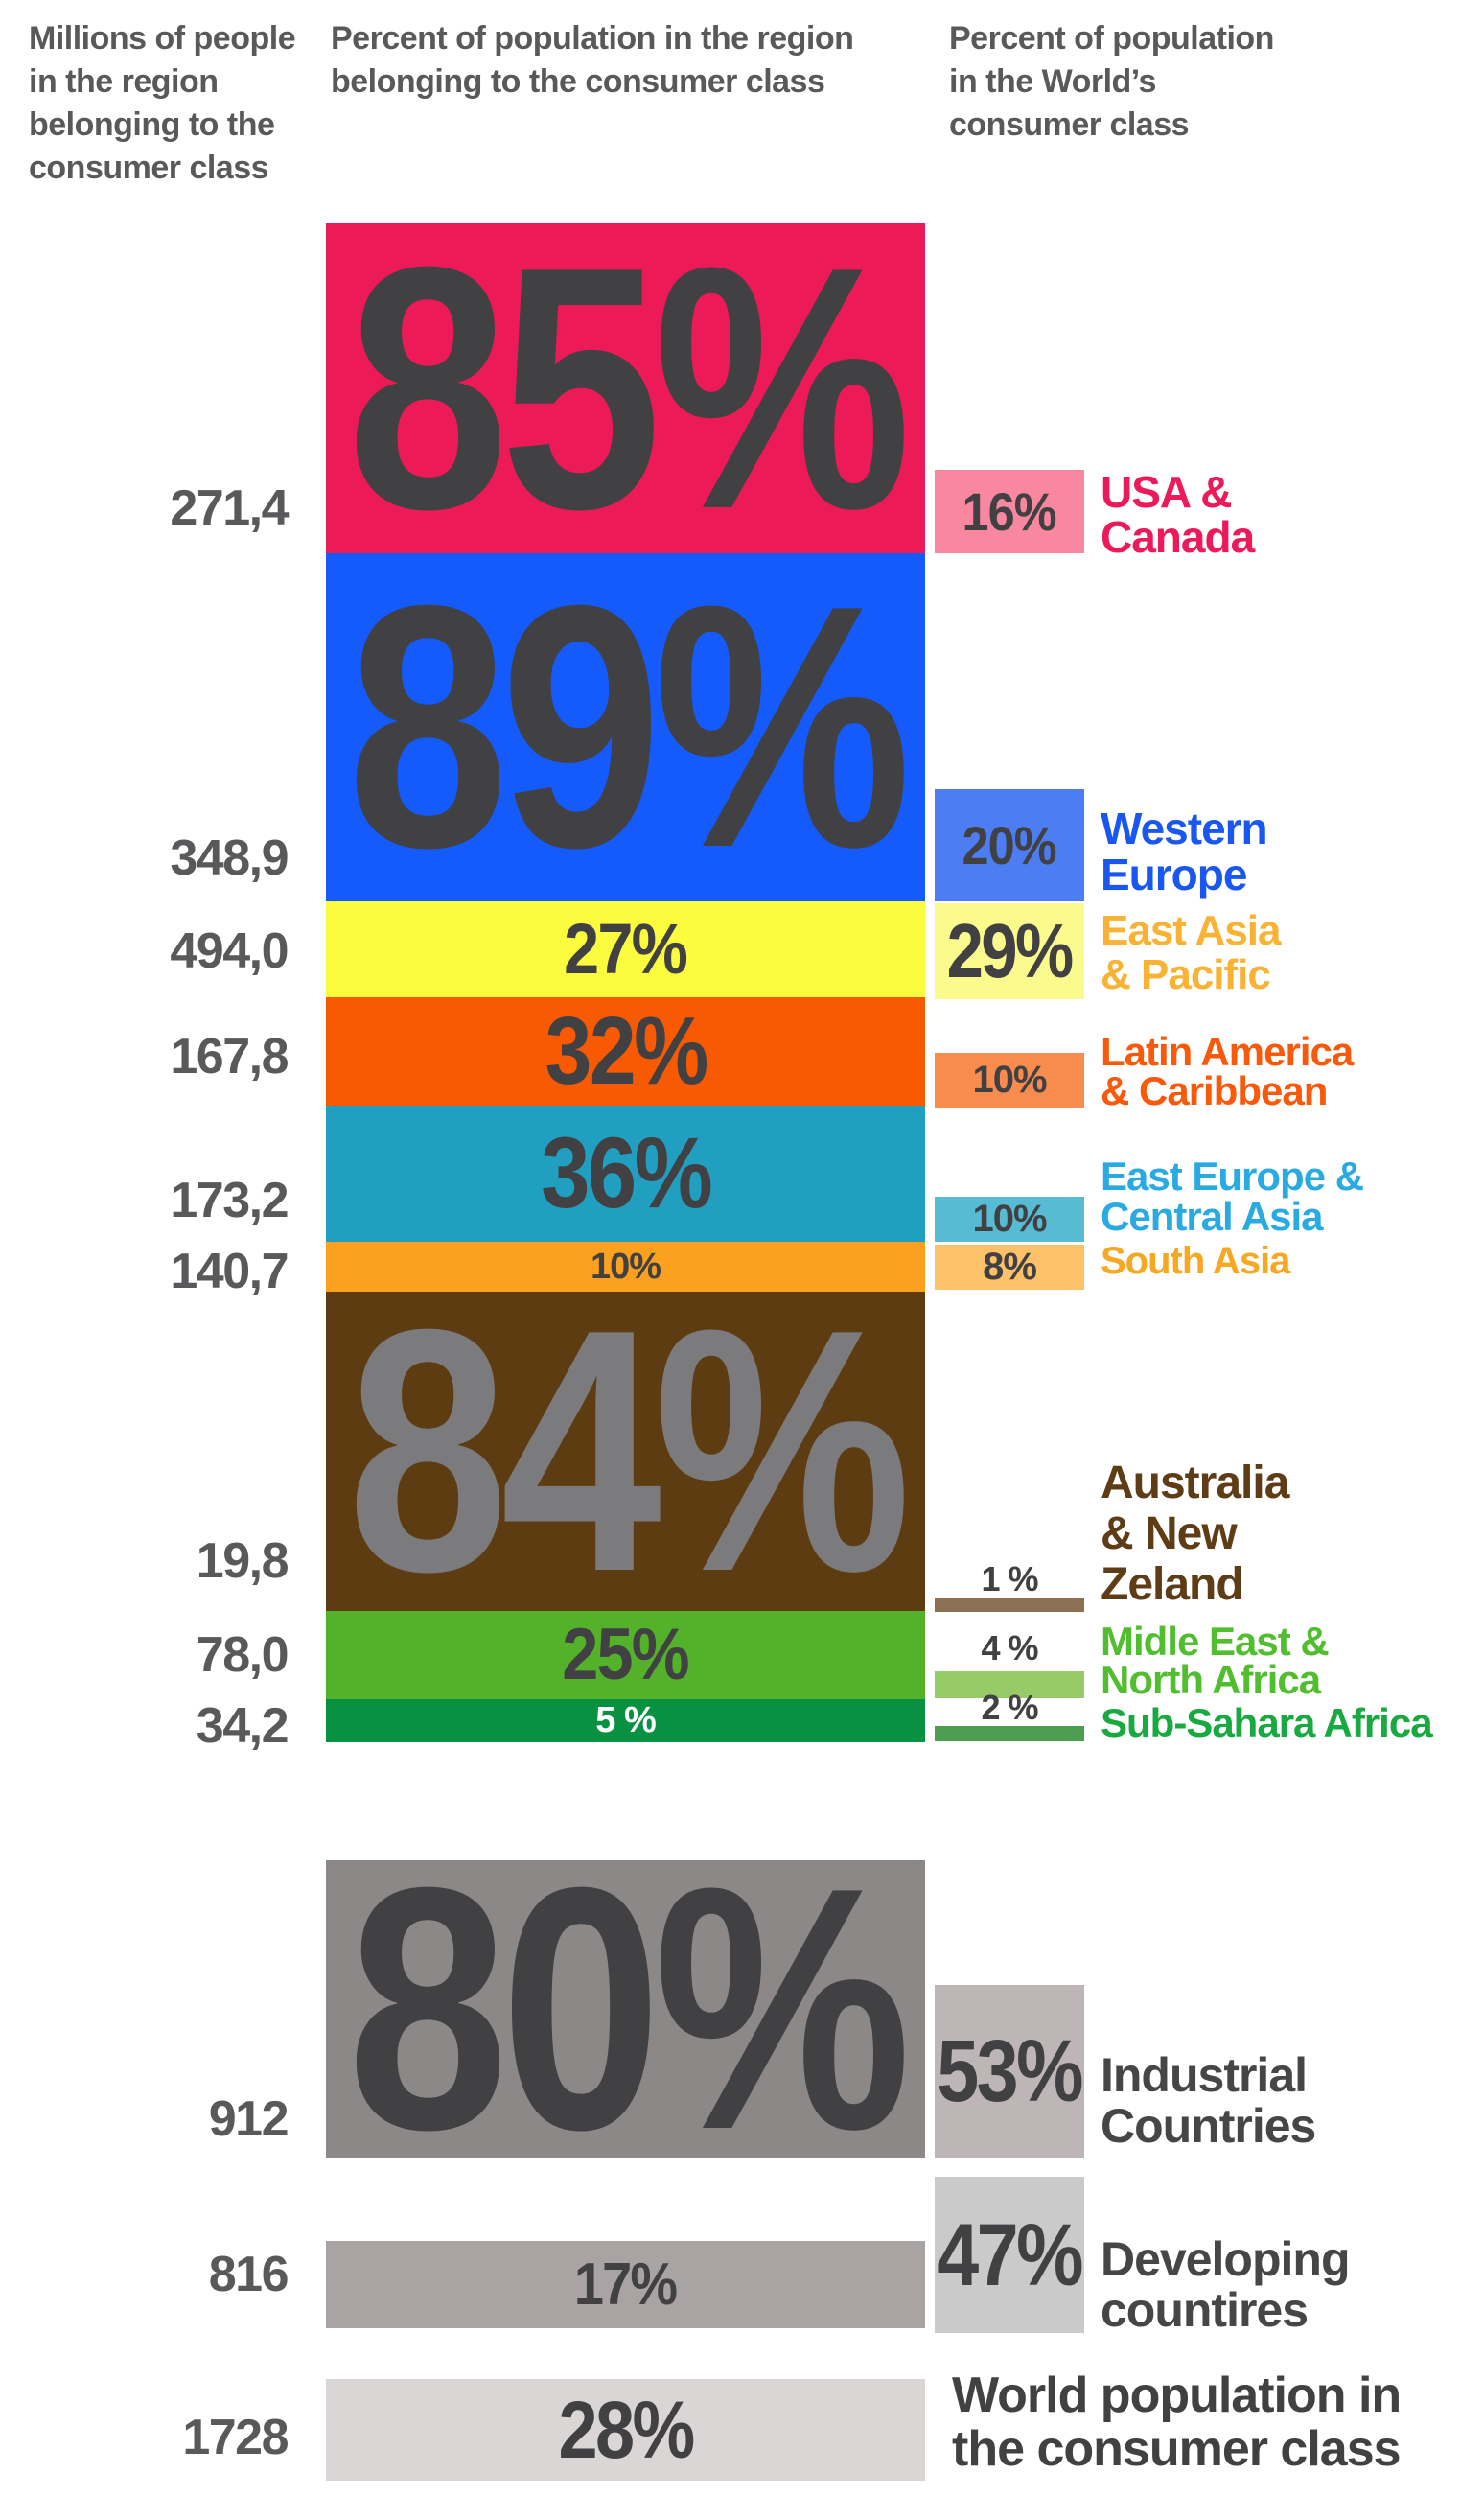  I want to click on world-bar-sub-sahara, so click(1009, 1733).